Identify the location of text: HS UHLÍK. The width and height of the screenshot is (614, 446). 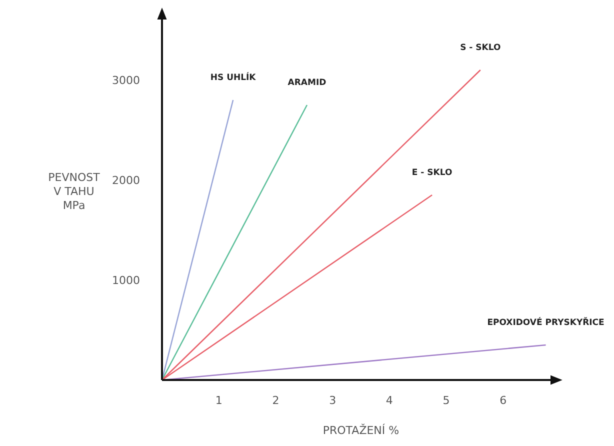
(233, 77).